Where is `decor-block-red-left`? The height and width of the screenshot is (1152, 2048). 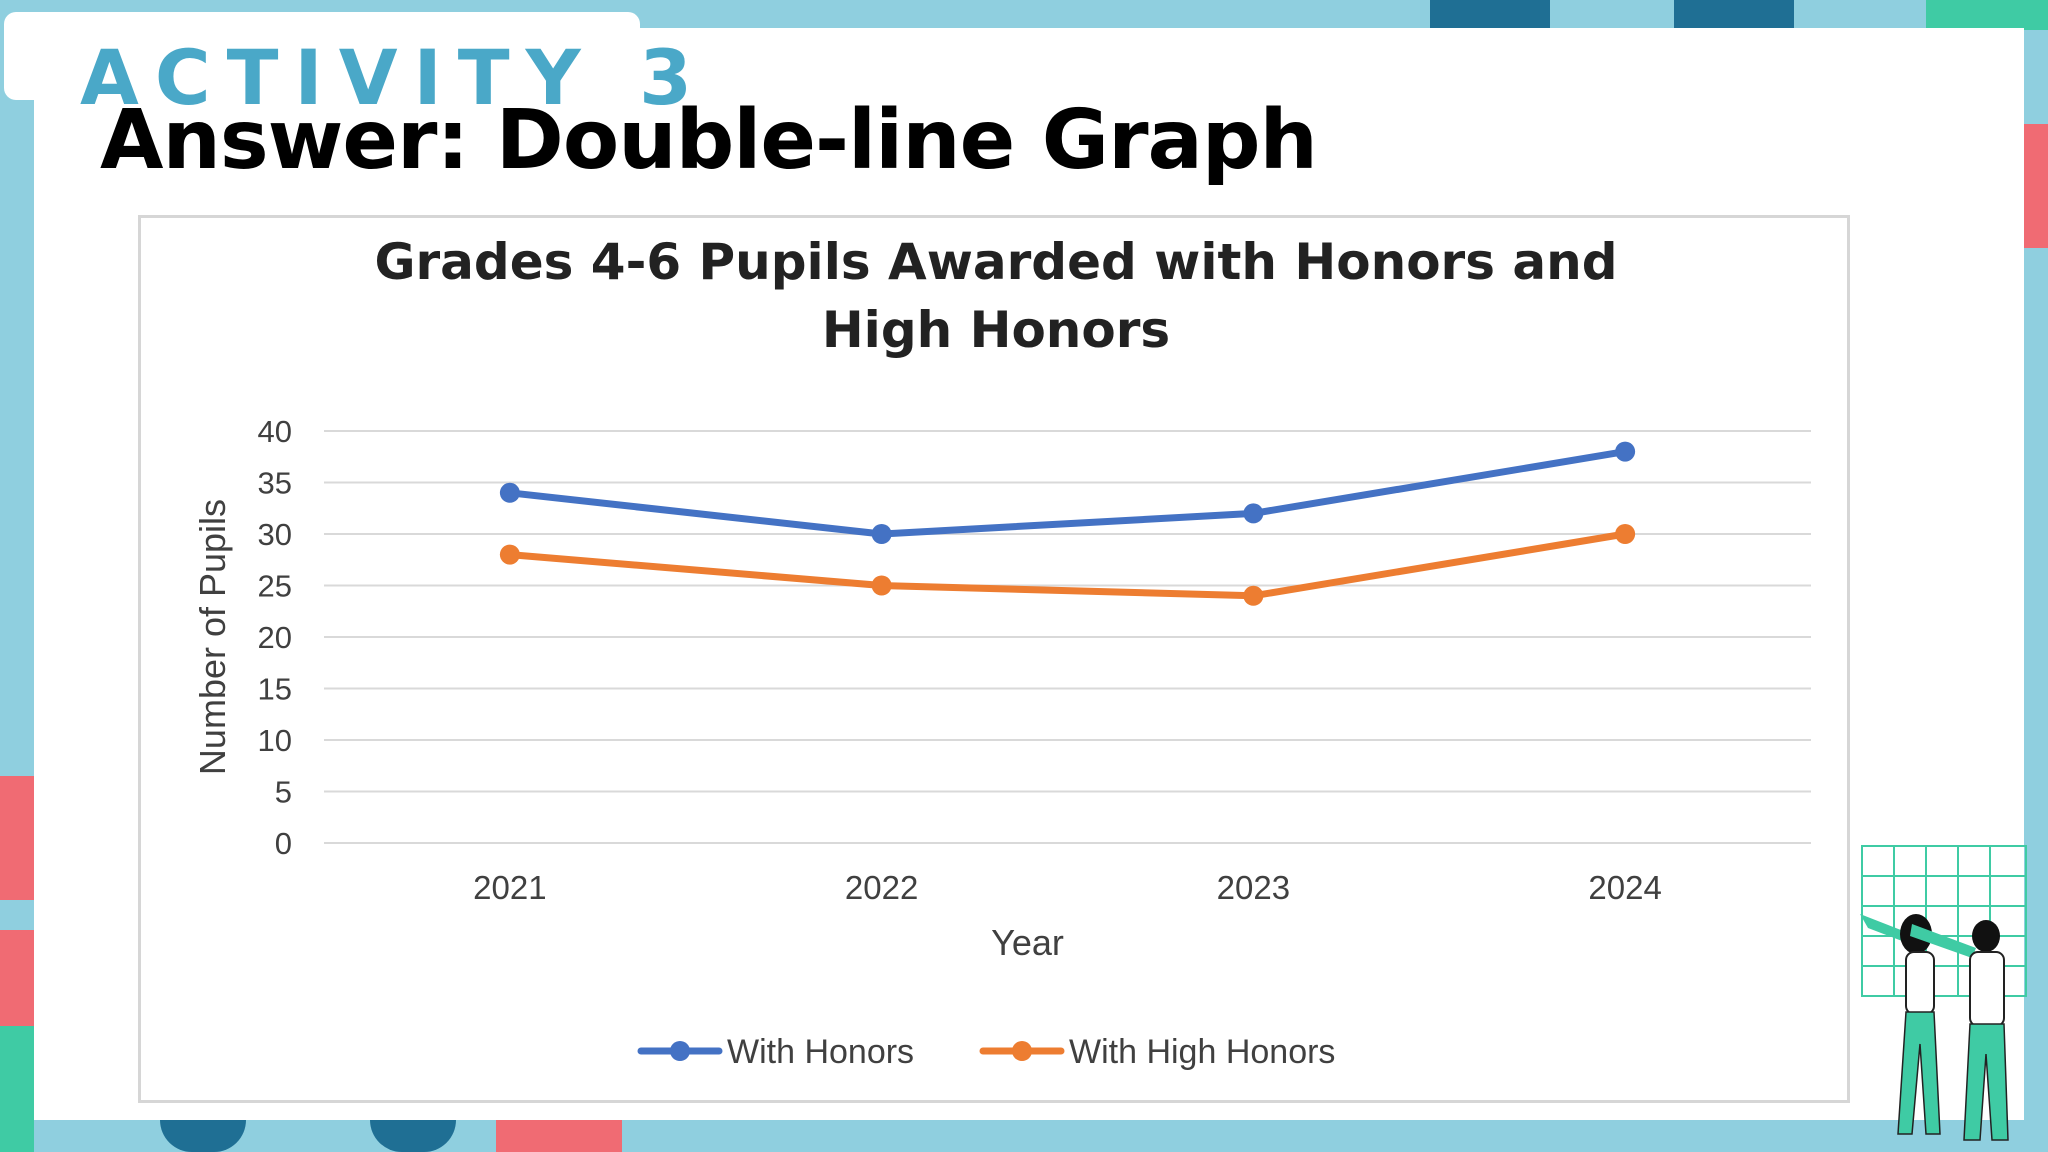
decor-block-red-left is located at coordinates (17, 838).